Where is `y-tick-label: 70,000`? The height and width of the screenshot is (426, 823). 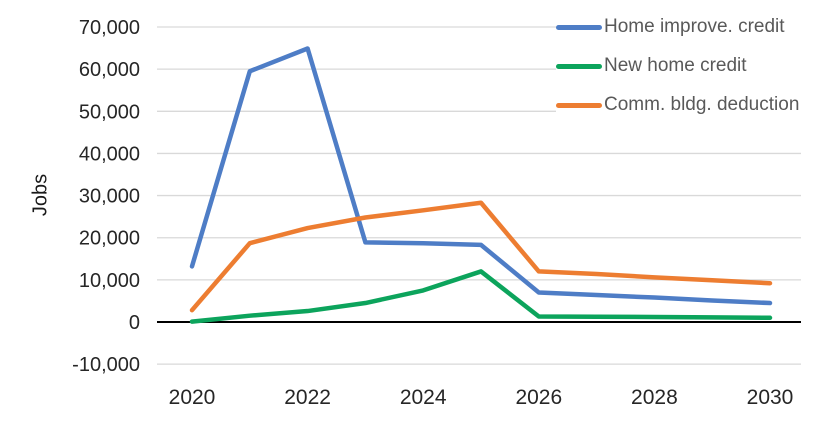
y-tick-label: 70,000 is located at coordinates (109, 28).